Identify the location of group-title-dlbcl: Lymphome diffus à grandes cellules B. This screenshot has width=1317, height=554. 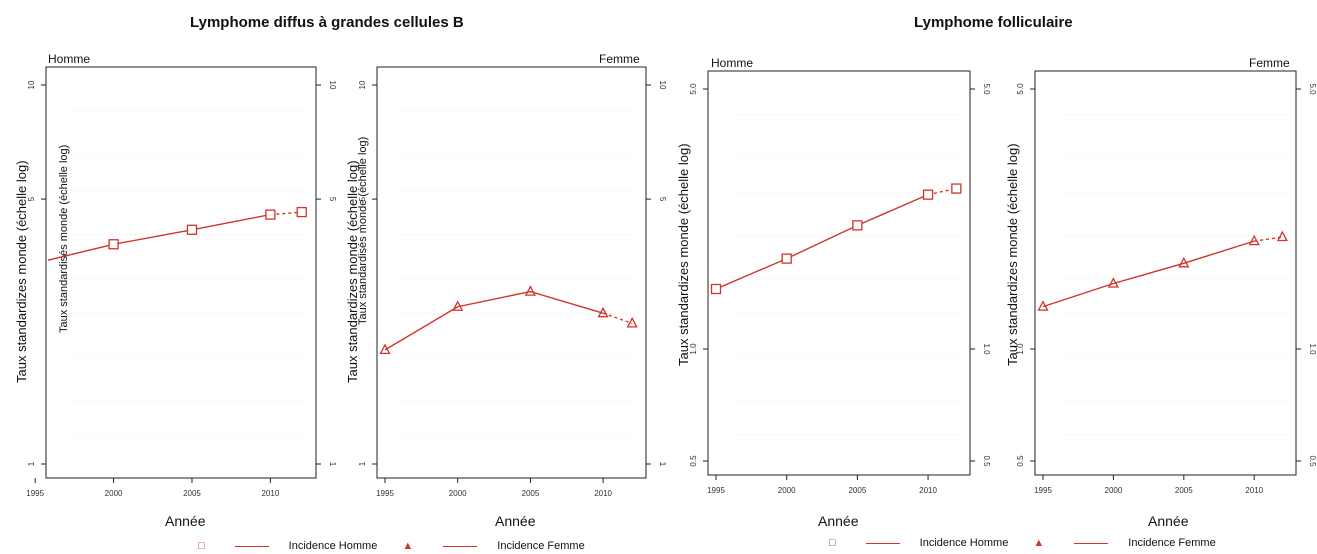
(327, 22).